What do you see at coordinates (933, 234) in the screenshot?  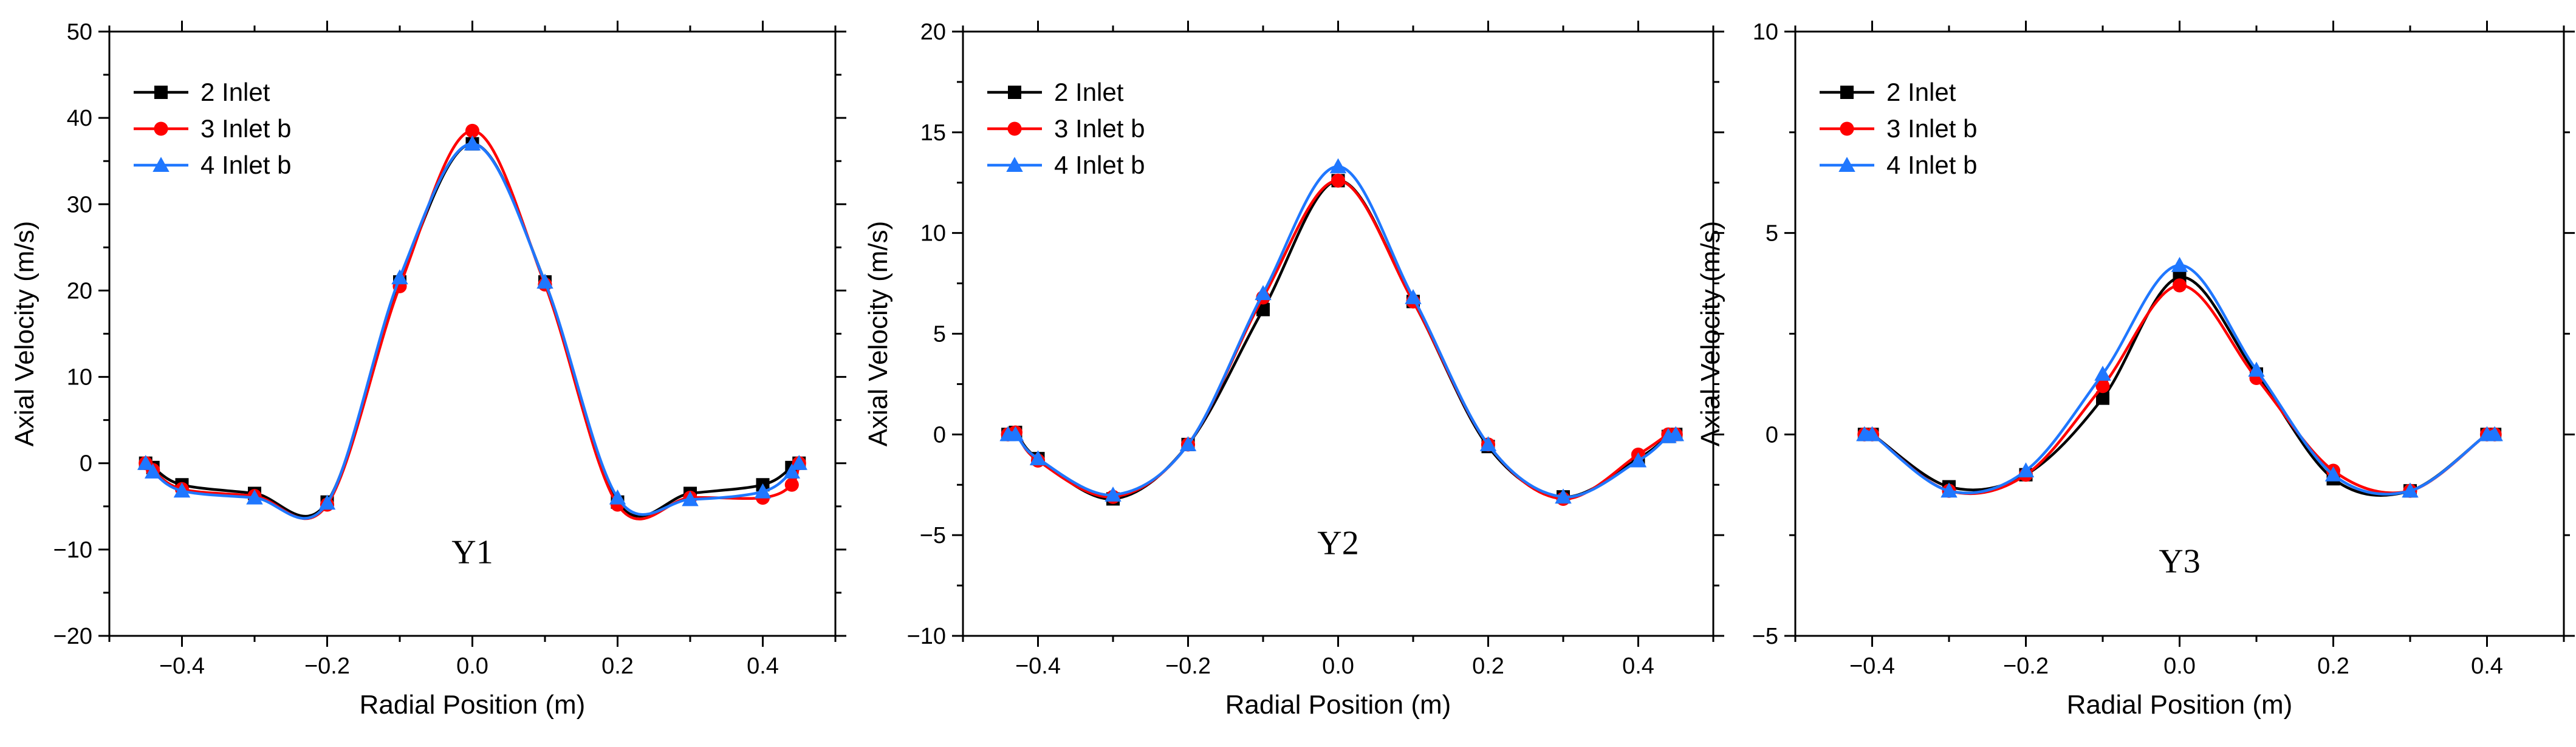 I see `y-tick-label: 10` at bounding box center [933, 234].